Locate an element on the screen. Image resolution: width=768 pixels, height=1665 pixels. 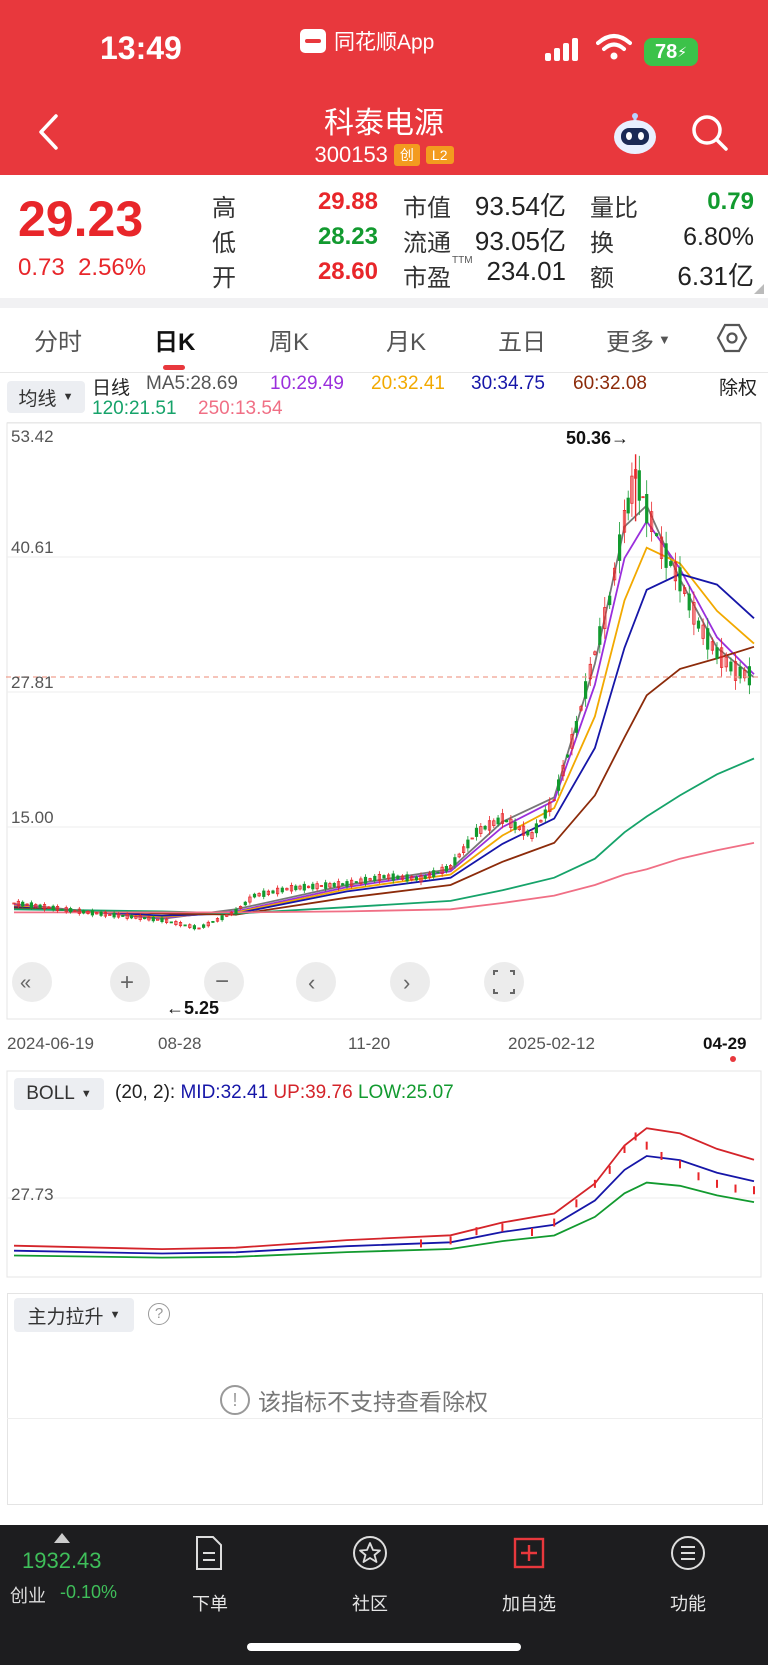
x-axis-date: 11-20 is located at coordinates (369, 1043).